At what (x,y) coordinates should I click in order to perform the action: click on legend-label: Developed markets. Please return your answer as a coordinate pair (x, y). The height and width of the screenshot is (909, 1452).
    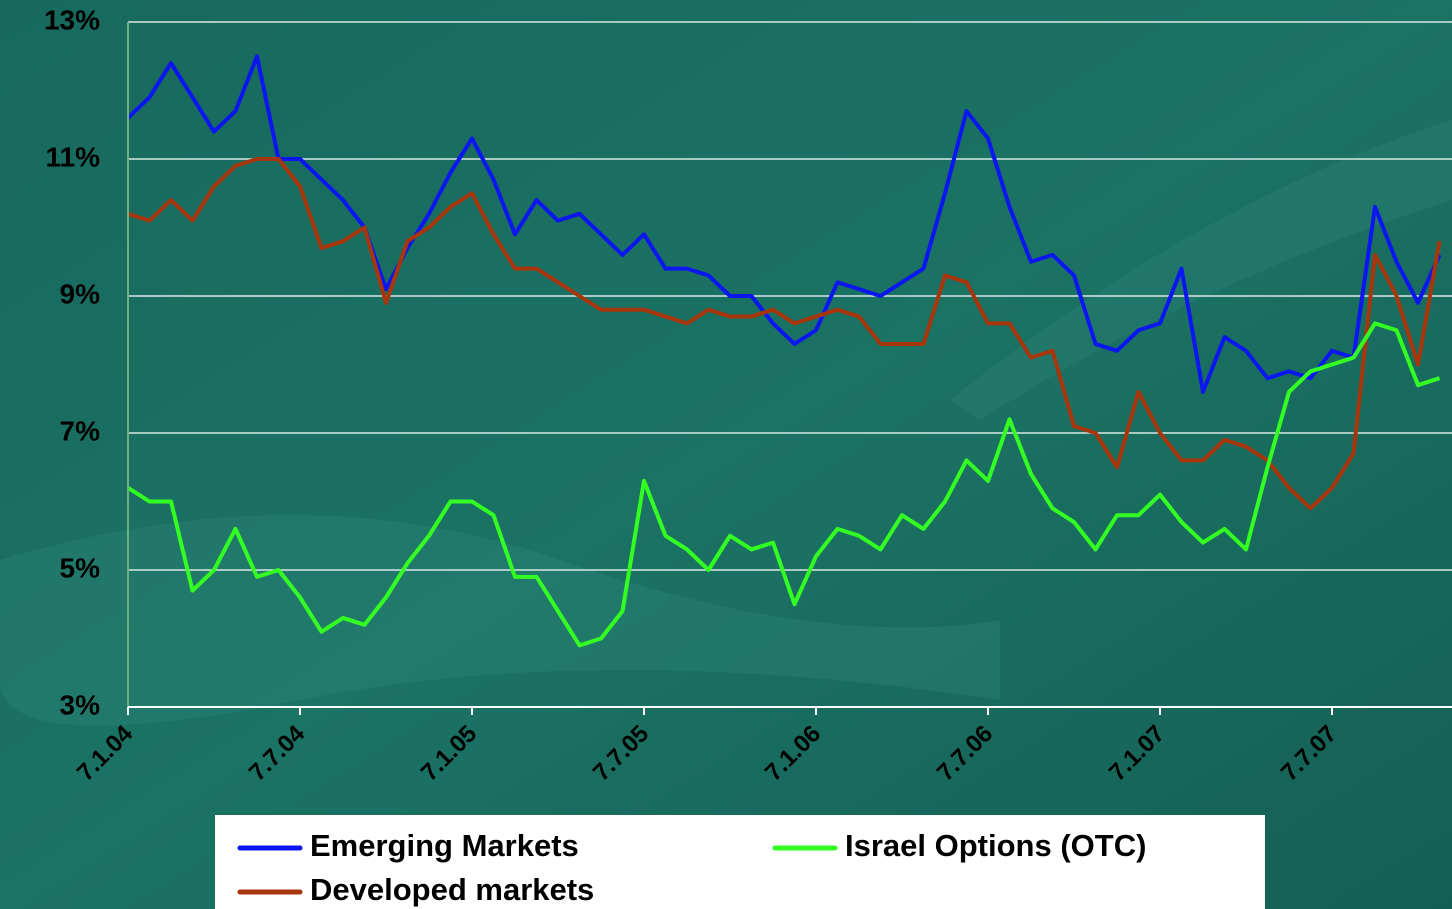
    Looking at the image, I should click on (452, 889).